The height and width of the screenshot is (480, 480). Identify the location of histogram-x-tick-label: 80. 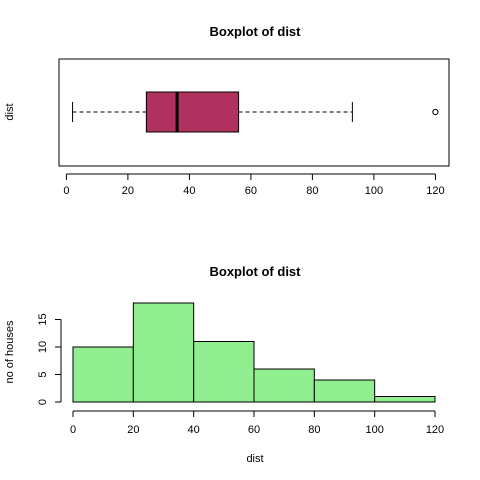
(314, 430).